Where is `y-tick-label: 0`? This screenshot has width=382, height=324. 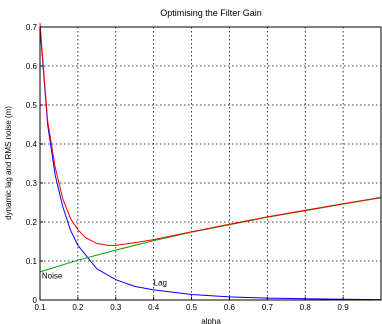 y-tick-label: 0 is located at coordinates (35, 300).